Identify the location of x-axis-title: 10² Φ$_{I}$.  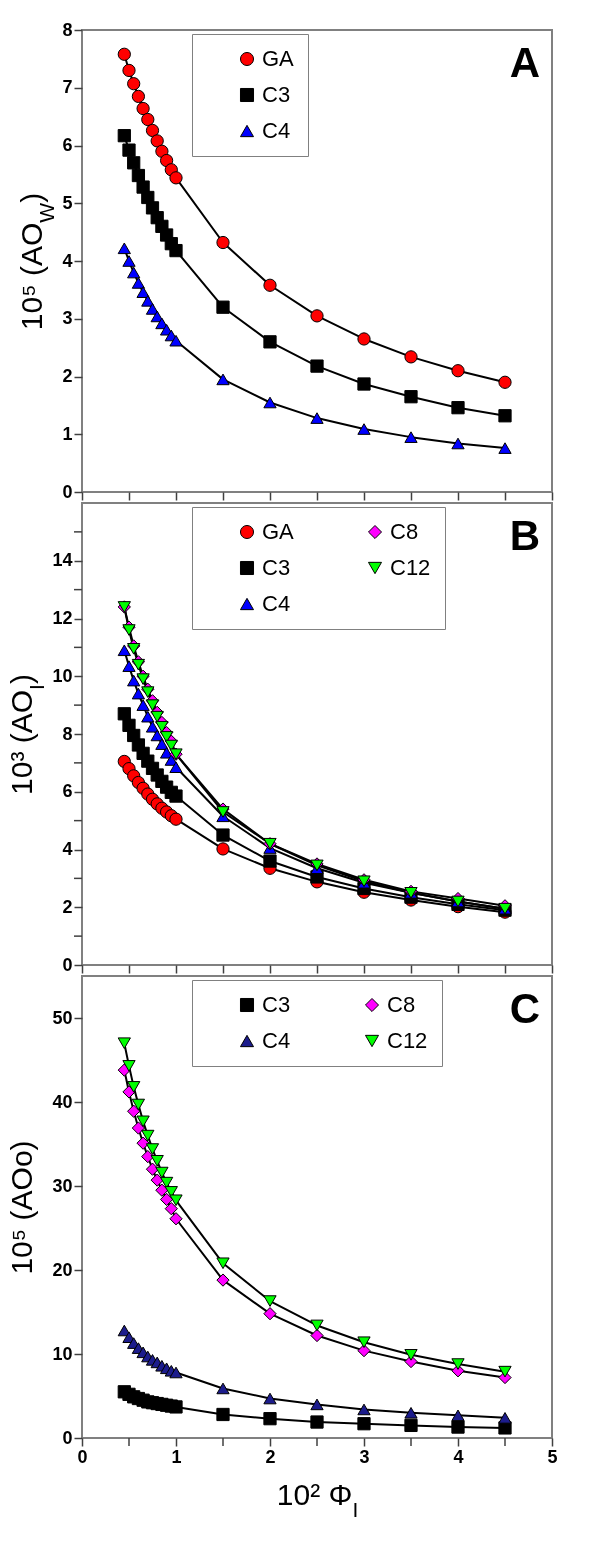
(317, 1498).